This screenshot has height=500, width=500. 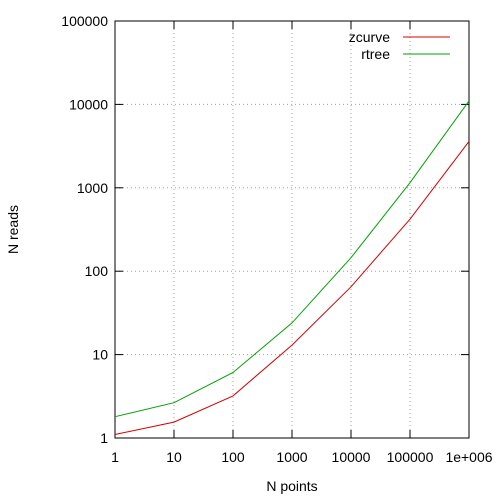 What do you see at coordinates (174, 457) in the screenshot?
I see `x-tick-label: 10` at bounding box center [174, 457].